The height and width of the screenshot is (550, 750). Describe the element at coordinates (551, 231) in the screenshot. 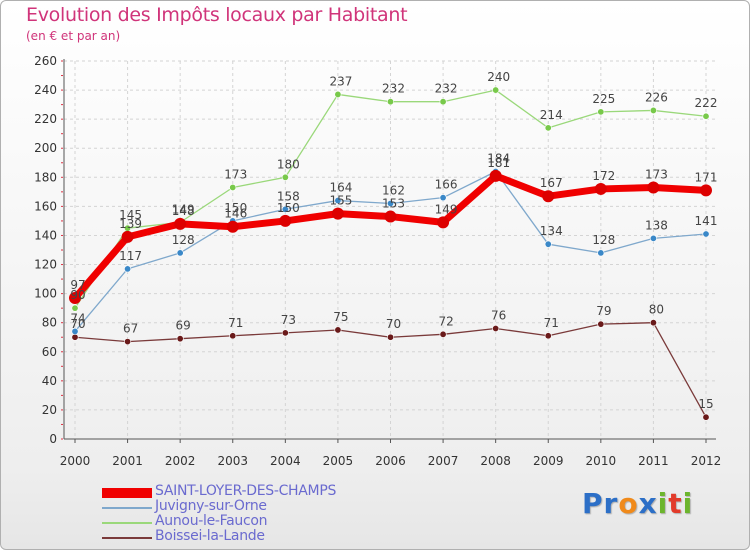

I see `data-label: 134` at that location.